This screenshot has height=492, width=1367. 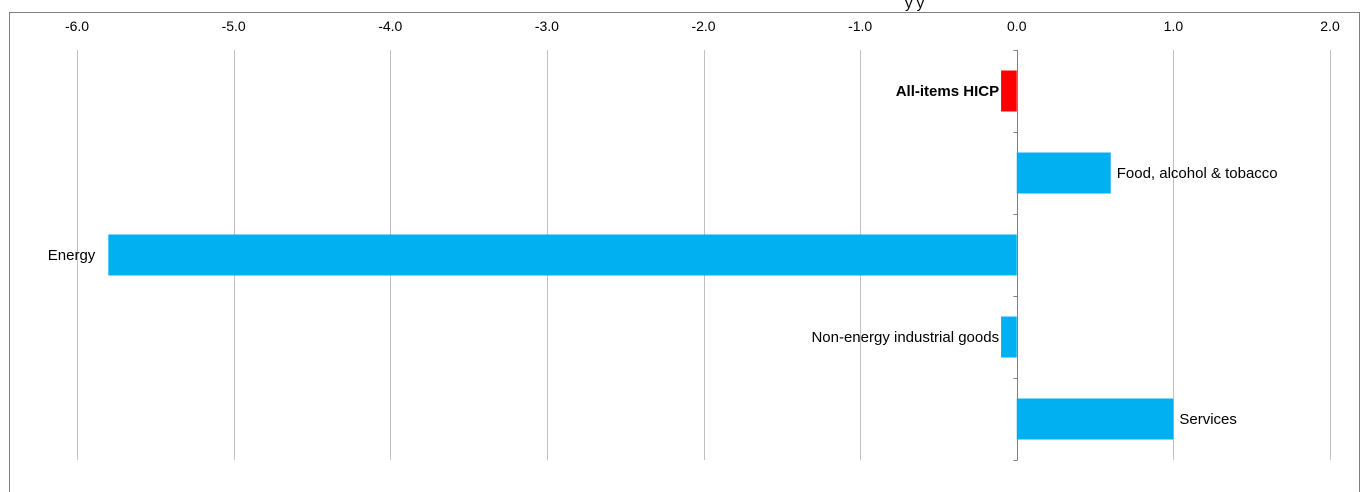 I want to click on x-tick-label: -5.0, so click(x=234, y=26).